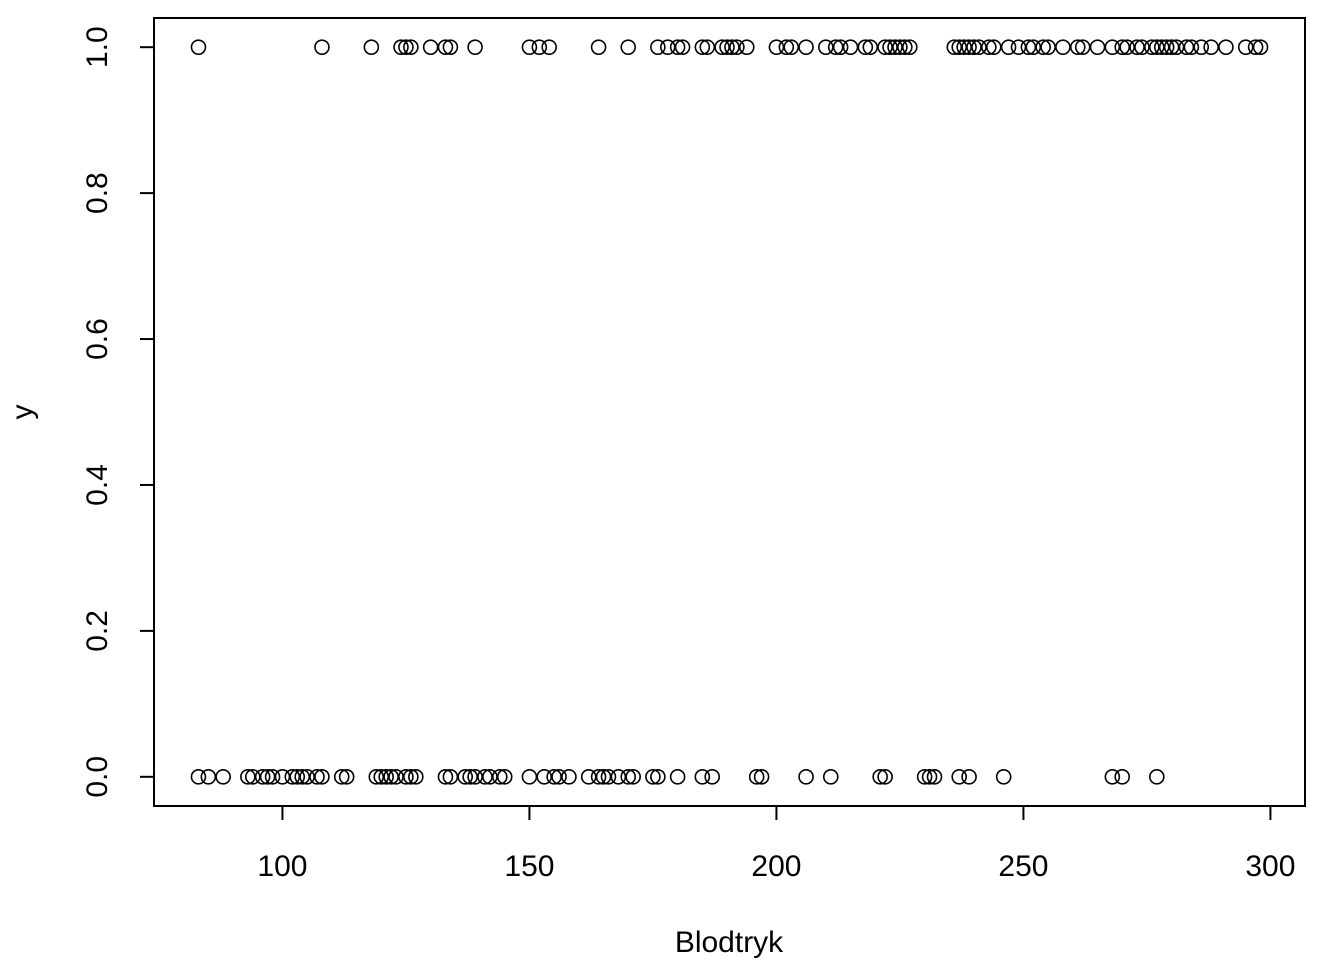 The image size is (1344, 960). Describe the element at coordinates (729, 942) in the screenshot. I see `x-axis-label: Blodtryk` at that location.